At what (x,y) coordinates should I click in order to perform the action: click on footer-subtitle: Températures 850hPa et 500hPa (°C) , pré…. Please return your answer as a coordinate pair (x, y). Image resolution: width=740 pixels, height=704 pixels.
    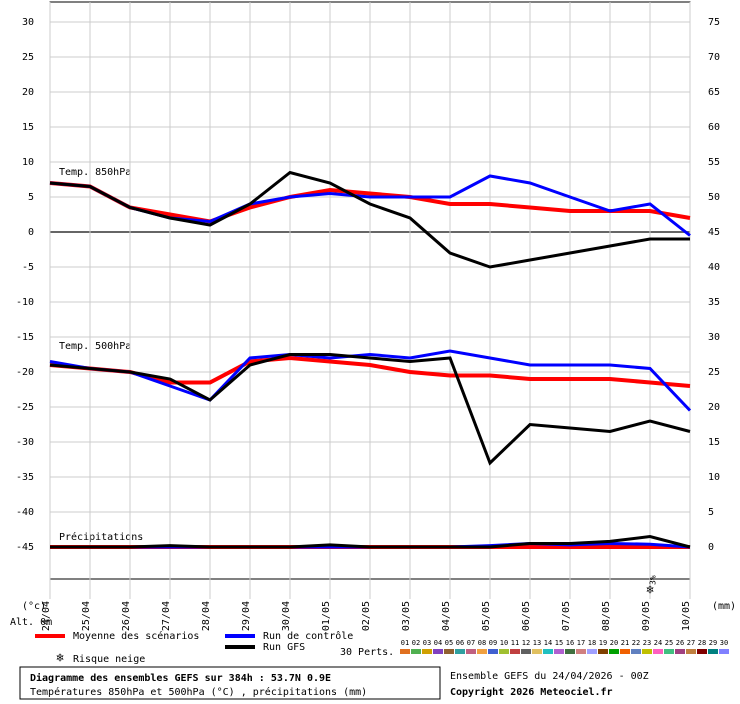
    Looking at the image, I should click on (198, 692).